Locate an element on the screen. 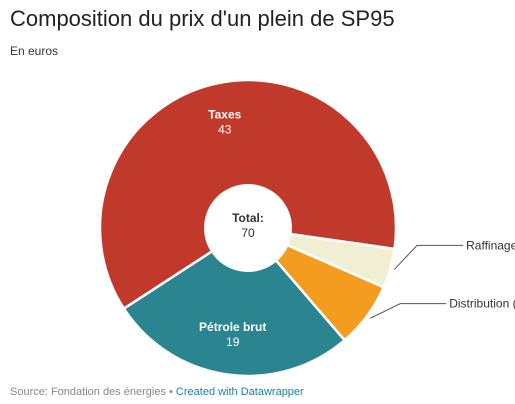 The width and height of the screenshot is (515, 404). slice-label-2: Raffinage (3) is located at coordinates (490, 245).